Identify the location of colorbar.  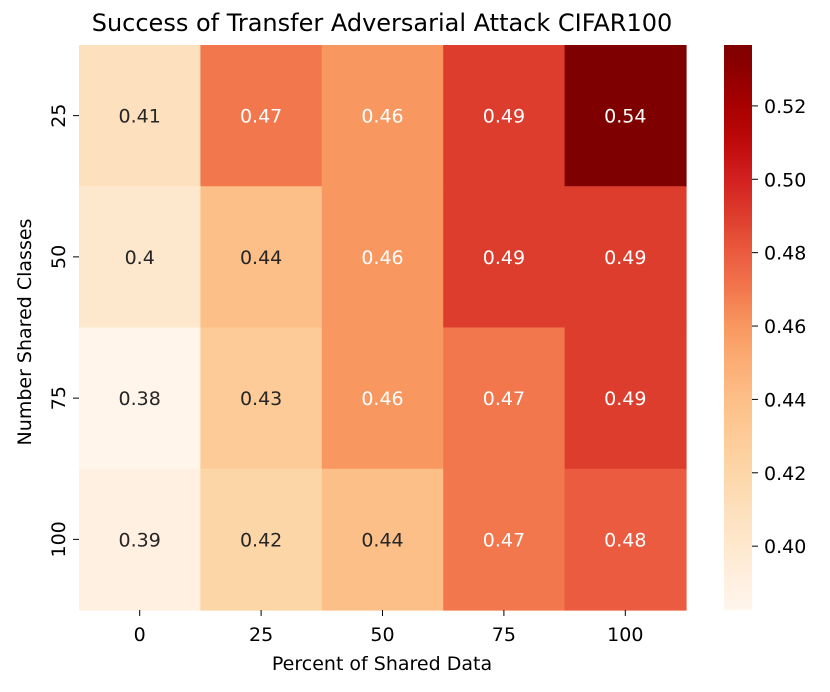
(738, 327).